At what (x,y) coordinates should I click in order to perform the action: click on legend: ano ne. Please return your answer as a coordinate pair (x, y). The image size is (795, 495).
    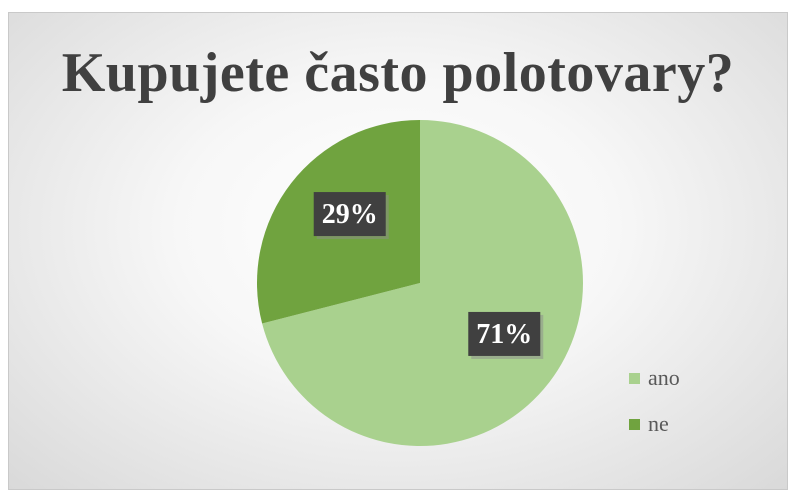
    Looking at the image, I should click on (654, 411).